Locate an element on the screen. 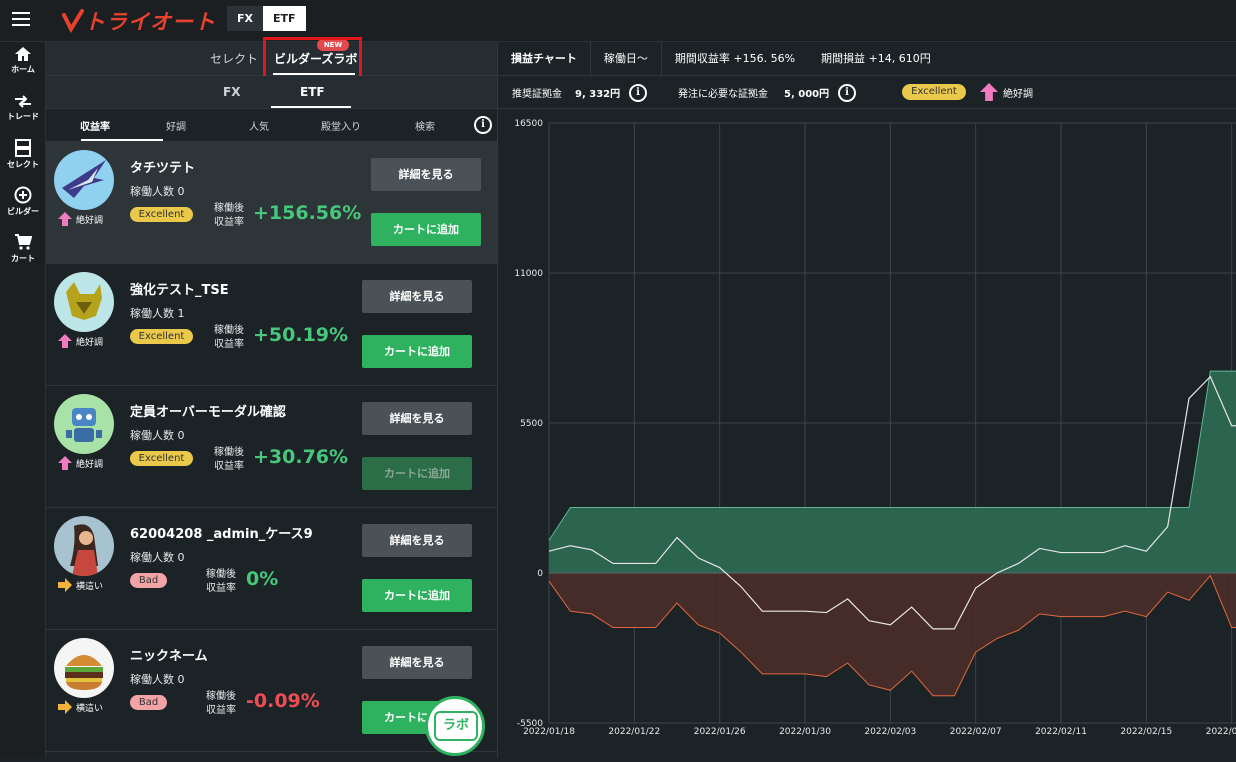  tab-return-rate: 収益率 is located at coordinates (95, 127).